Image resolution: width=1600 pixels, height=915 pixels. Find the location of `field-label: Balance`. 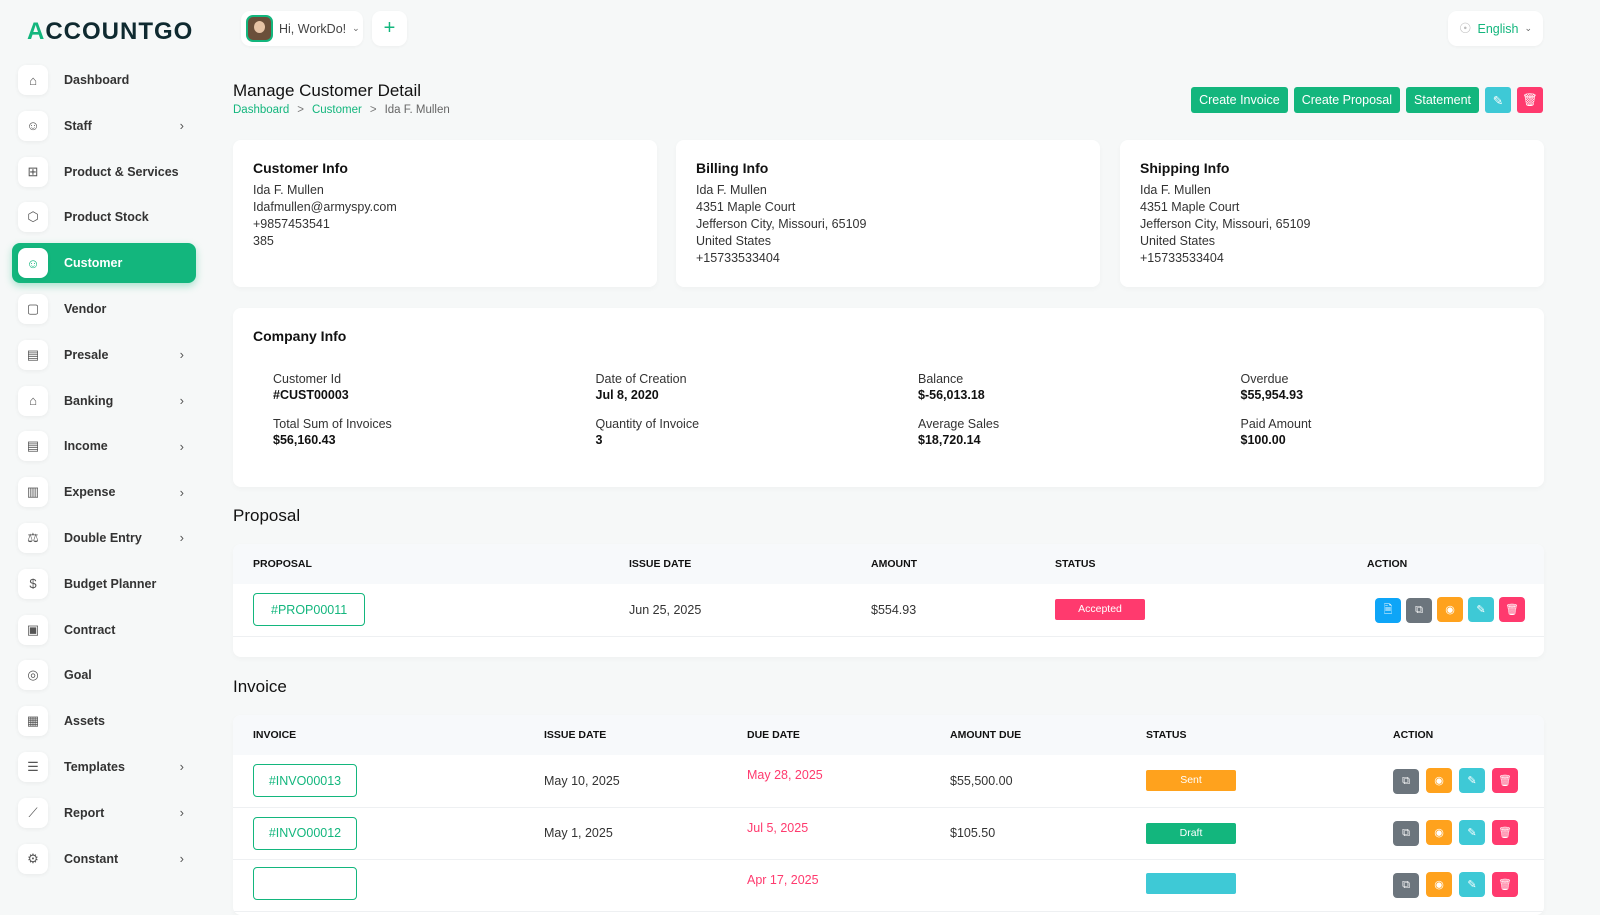

field-label: Balance is located at coordinates (941, 379).